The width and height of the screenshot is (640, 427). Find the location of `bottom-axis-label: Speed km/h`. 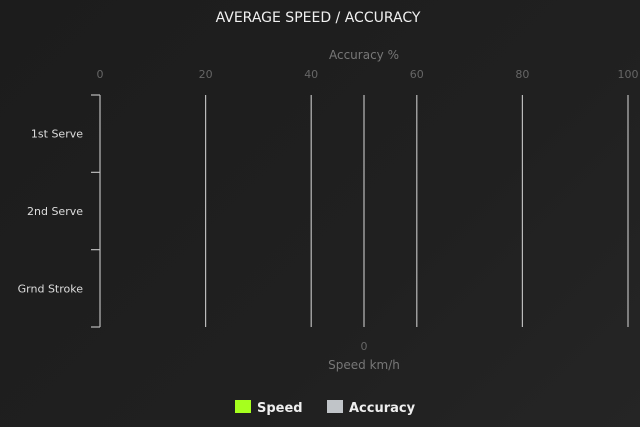

bottom-axis-label: Speed km/h is located at coordinates (364, 365).